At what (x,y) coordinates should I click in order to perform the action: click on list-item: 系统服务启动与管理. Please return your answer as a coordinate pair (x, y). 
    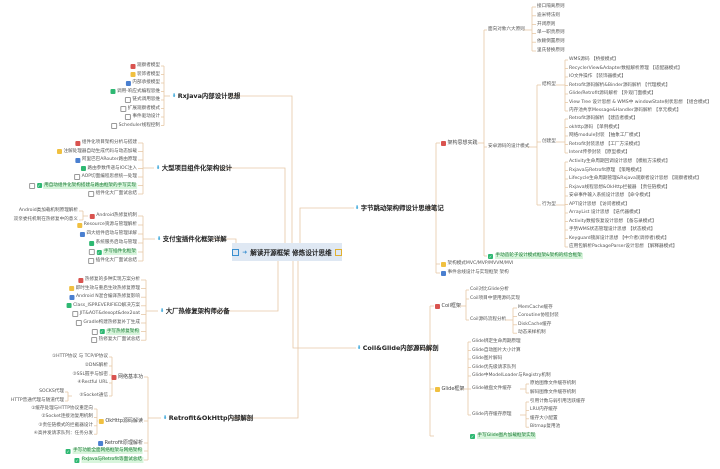
    Looking at the image, I should click on (113, 243).